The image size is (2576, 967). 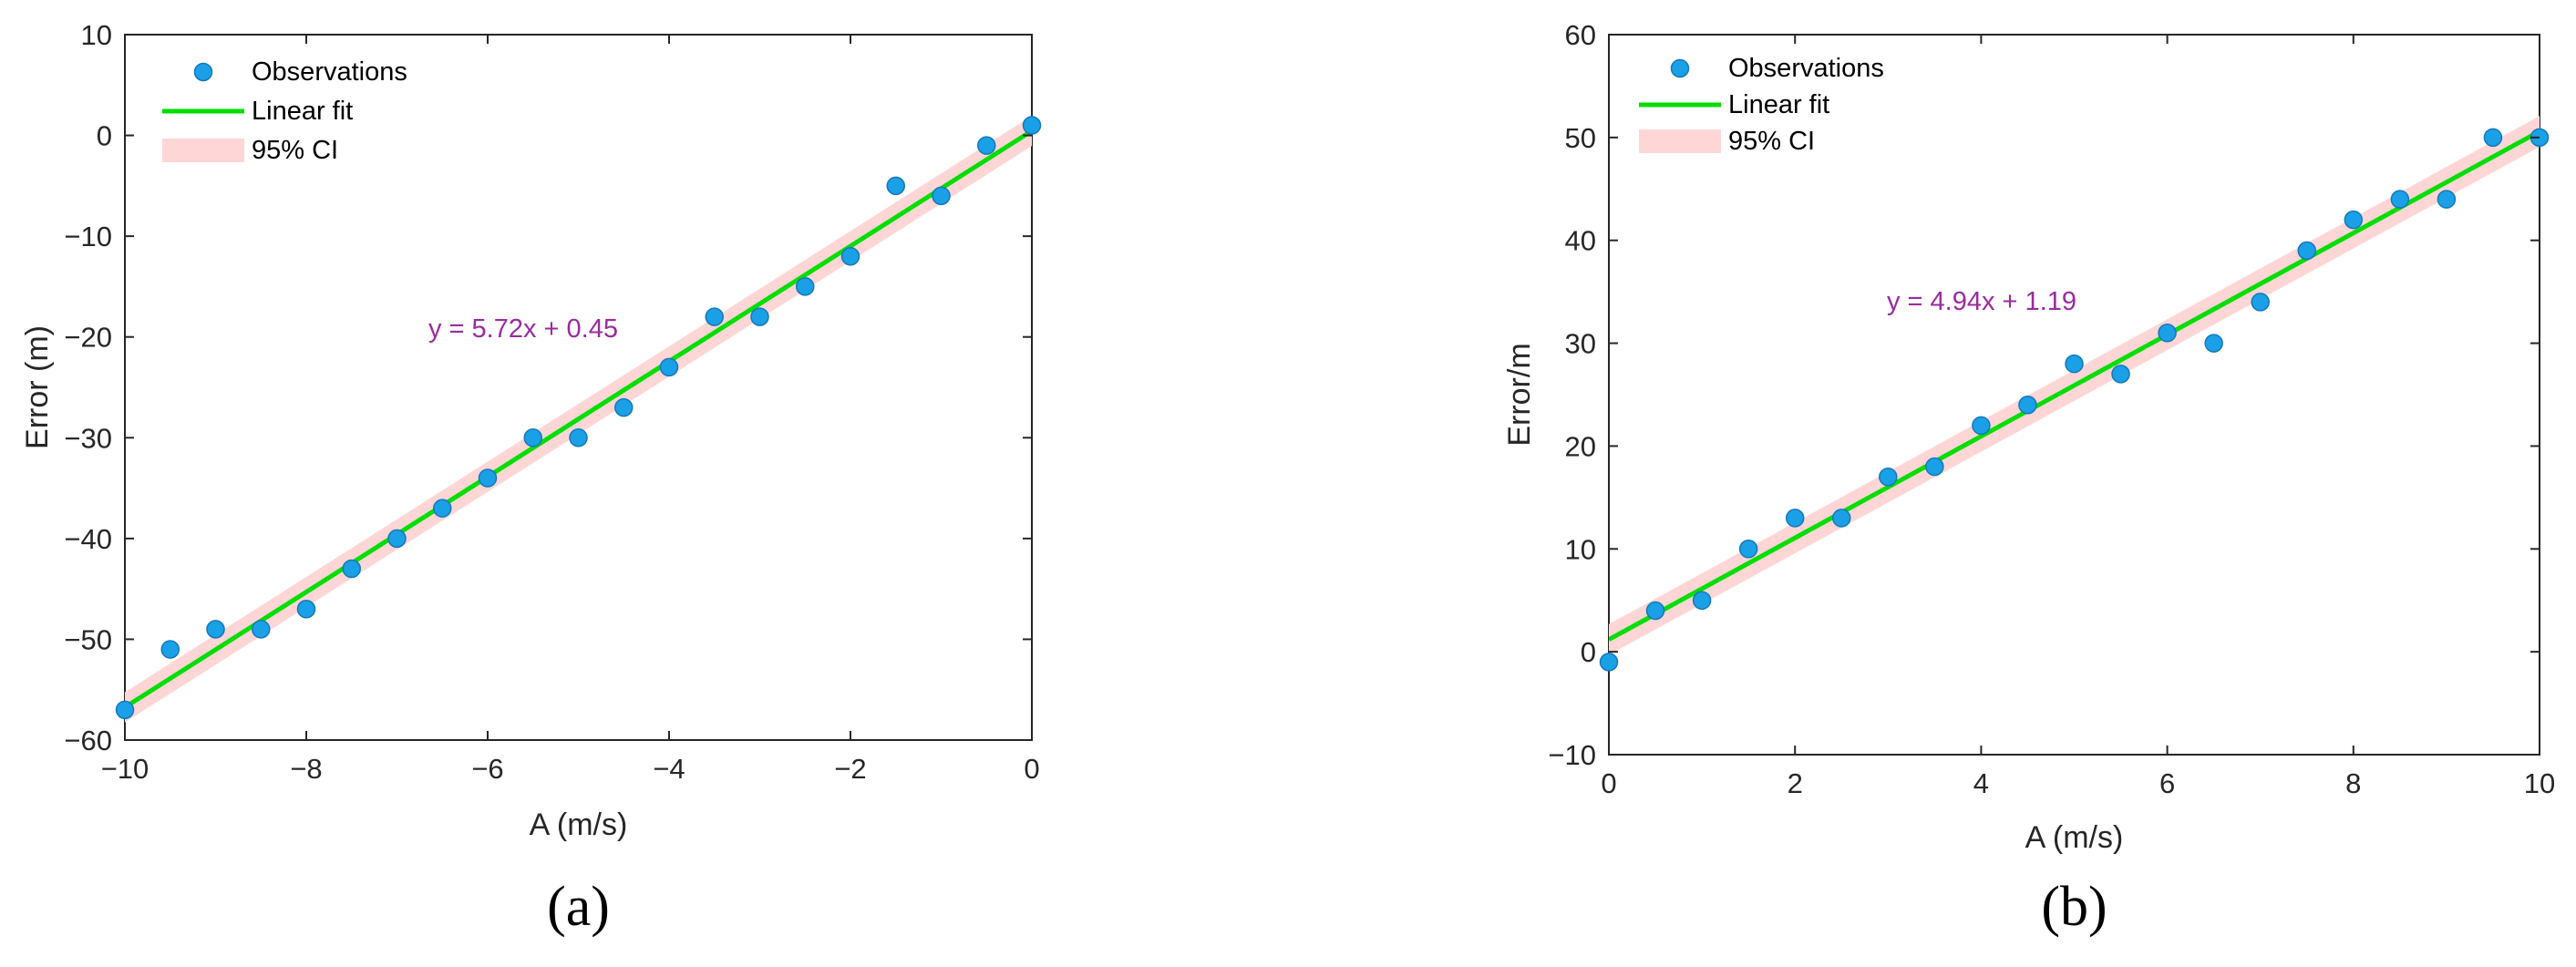 I want to click on y-tick-label: 60, so click(x=1580, y=35).